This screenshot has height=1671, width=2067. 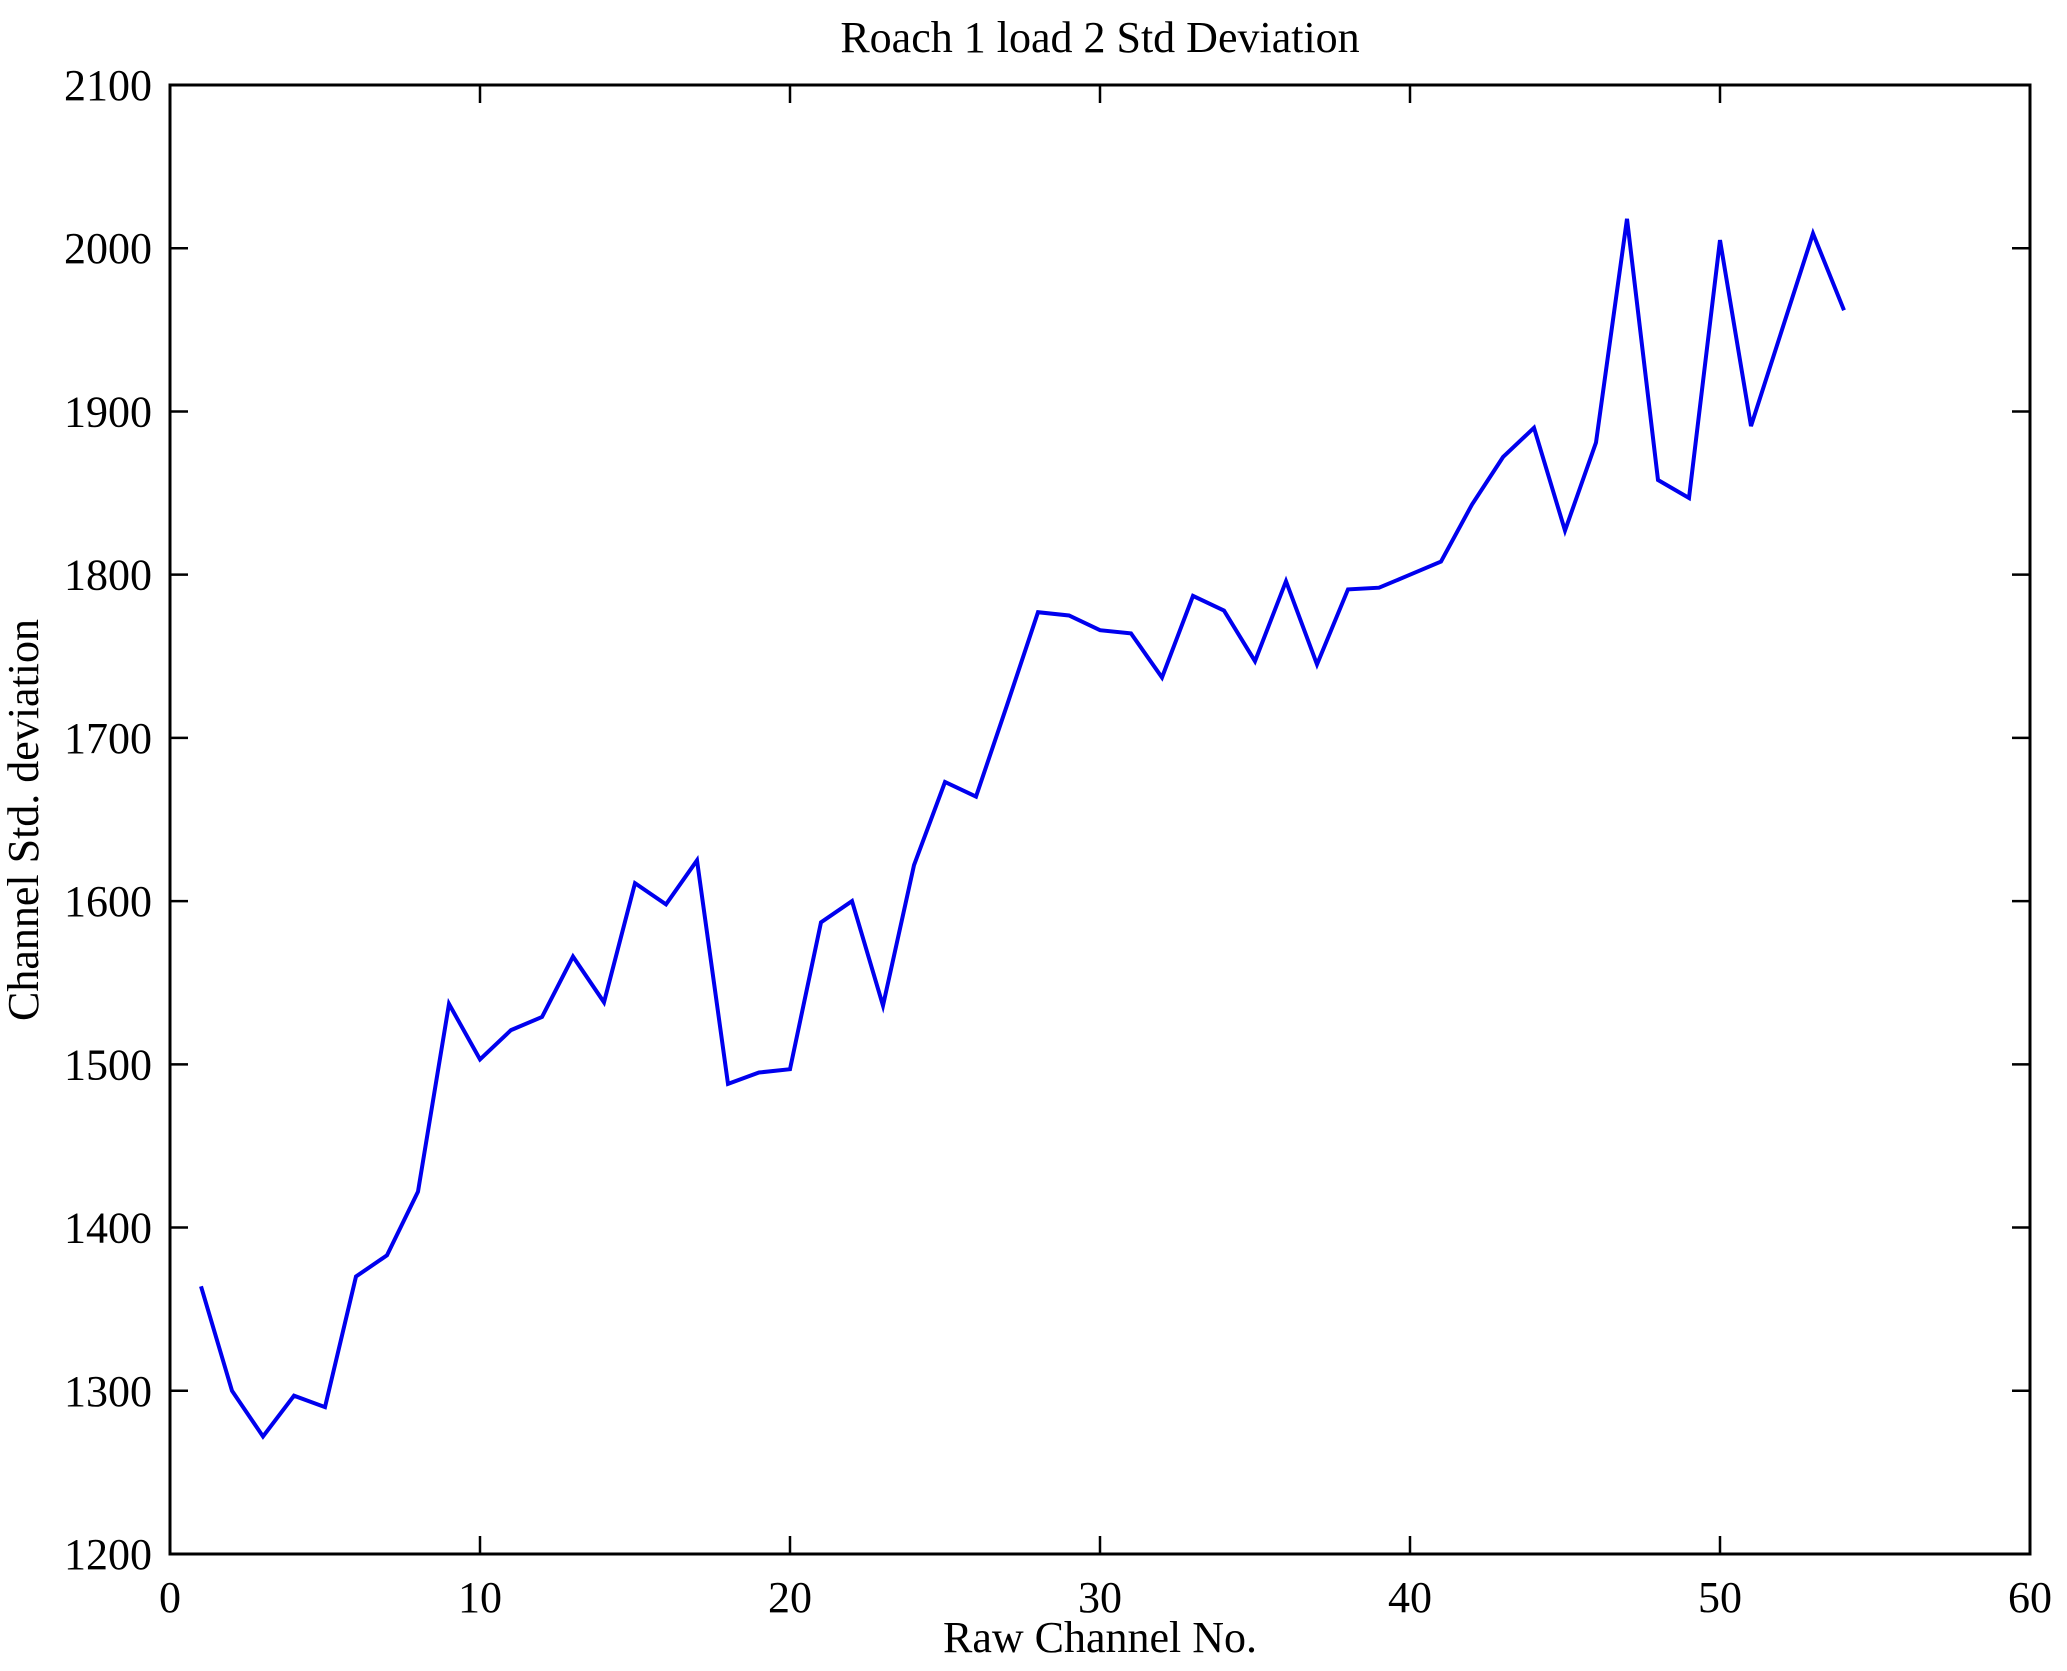 What do you see at coordinates (108, 901) in the screenshot?
I see `y-tick-label: 1600` at bounding box center [108, 901].